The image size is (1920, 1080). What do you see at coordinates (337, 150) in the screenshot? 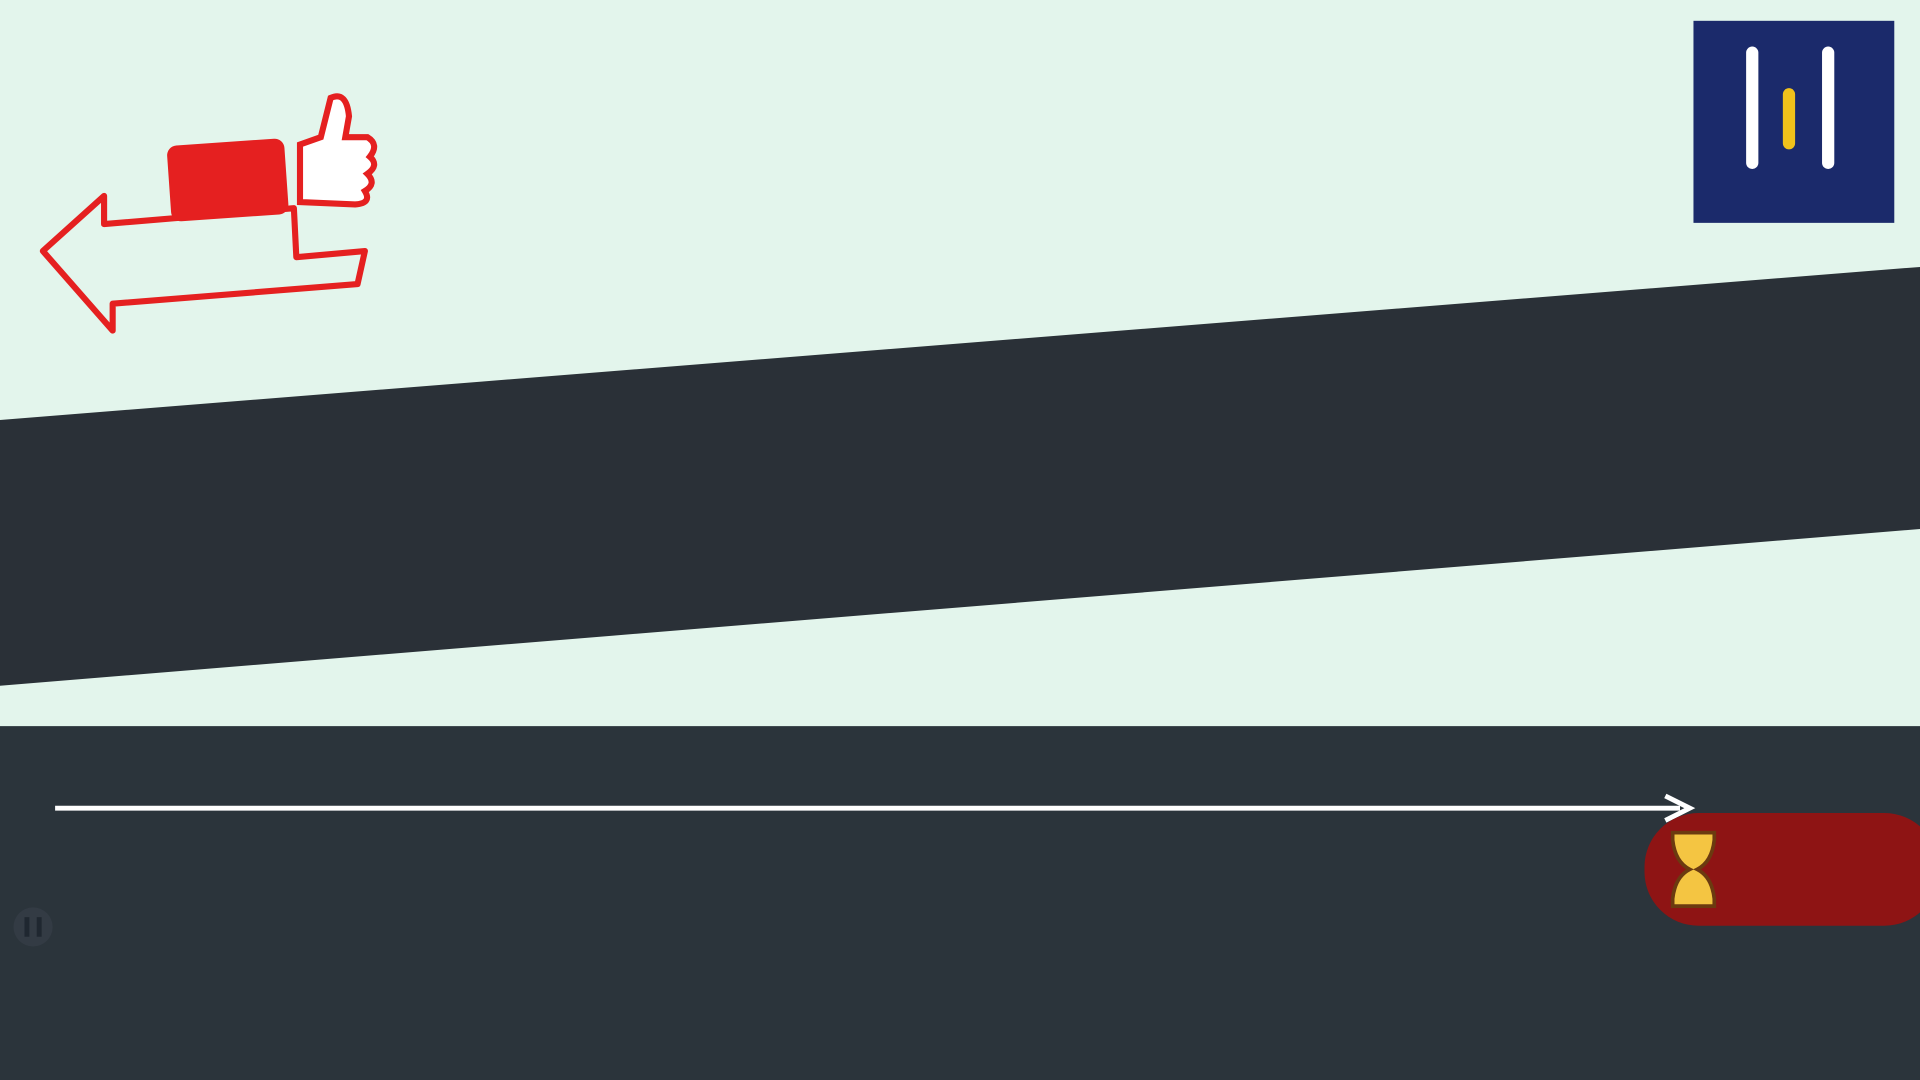
I see `thumbs-up` at bounding box center [337, 150].